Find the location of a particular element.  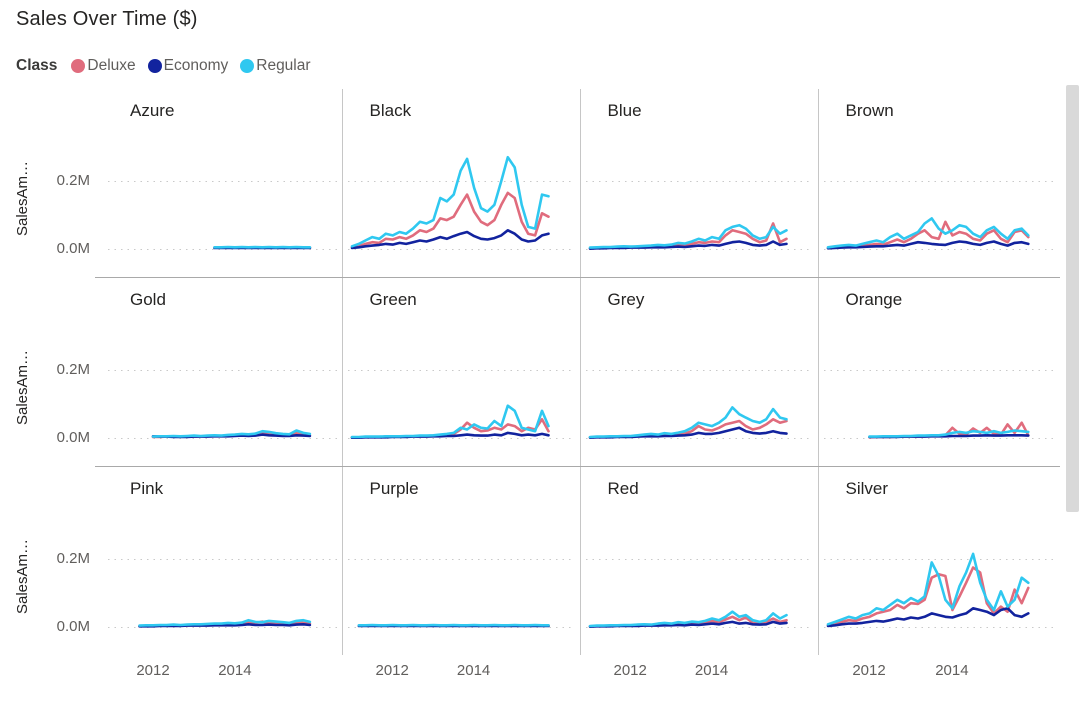

legend-dot-deluxe is located at coordinates (78, 66).